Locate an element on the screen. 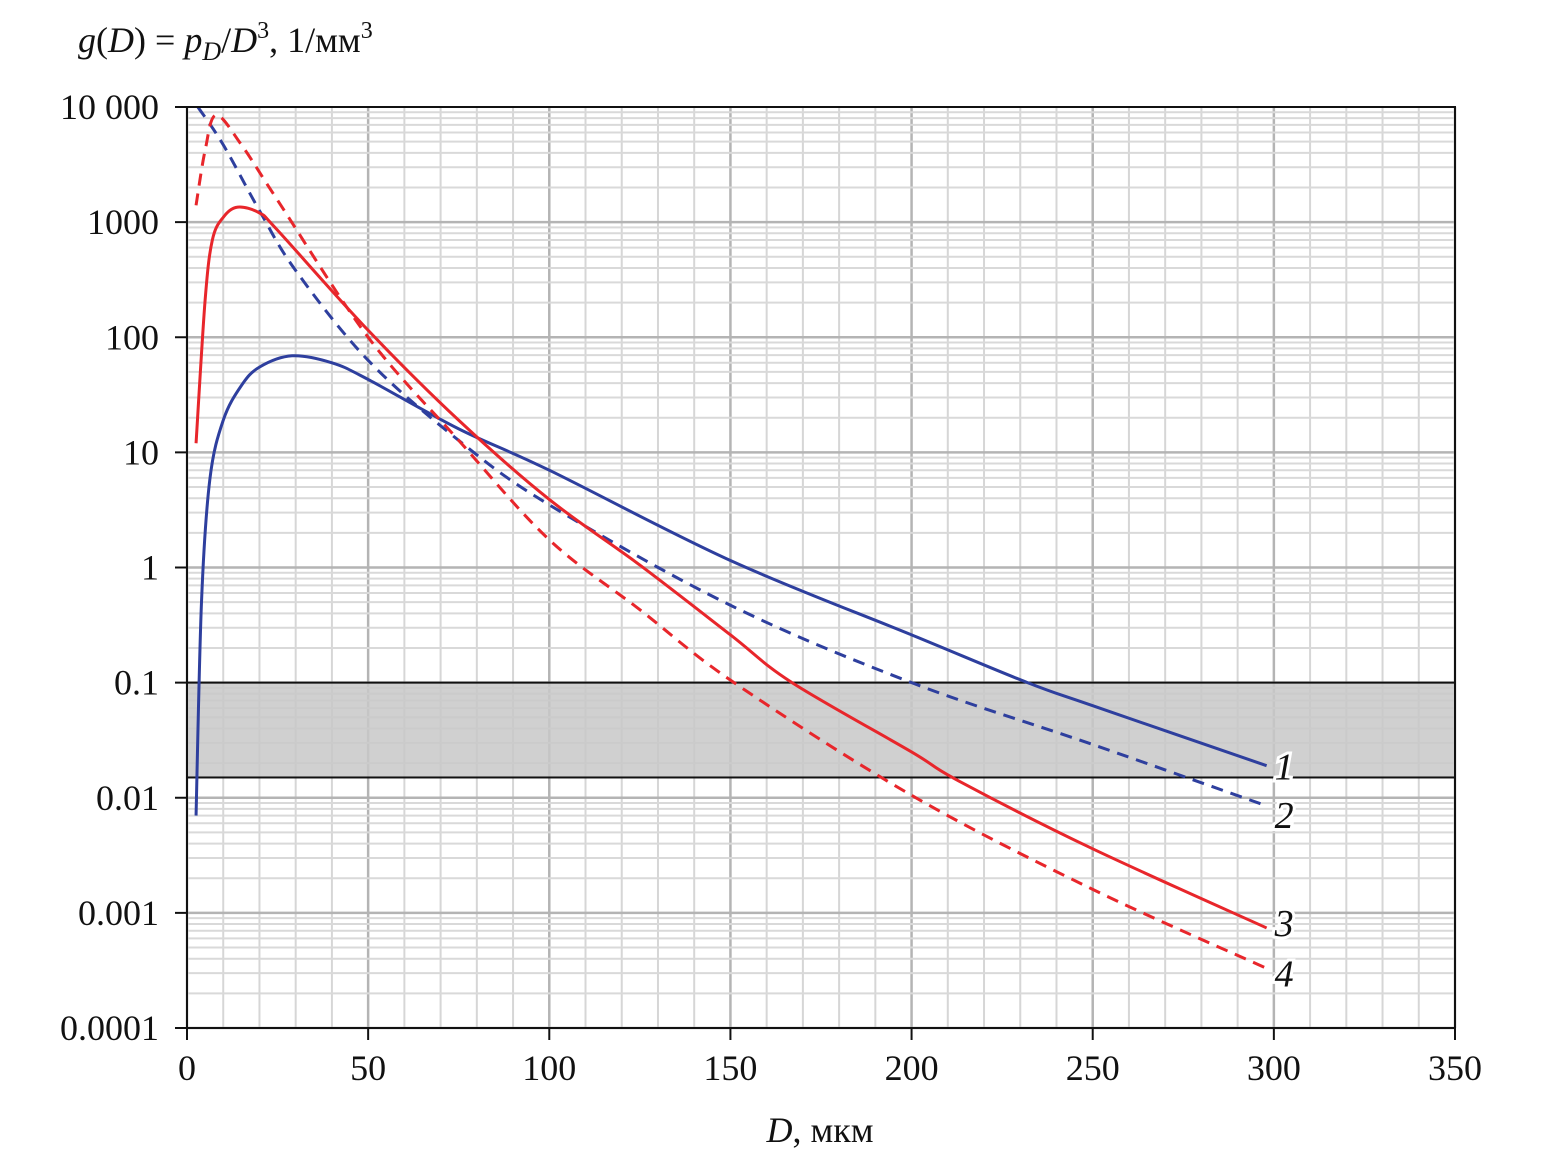  y-tick-label: 0.01 is located at coordinates (127, 798).